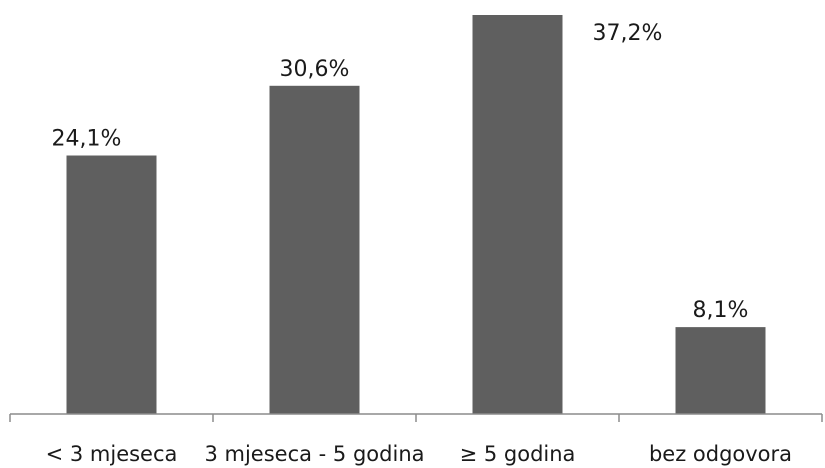 The height and width of the screenshot is (468, 825). I want to click on data-label-1: 24,1%, so click(87, 139).